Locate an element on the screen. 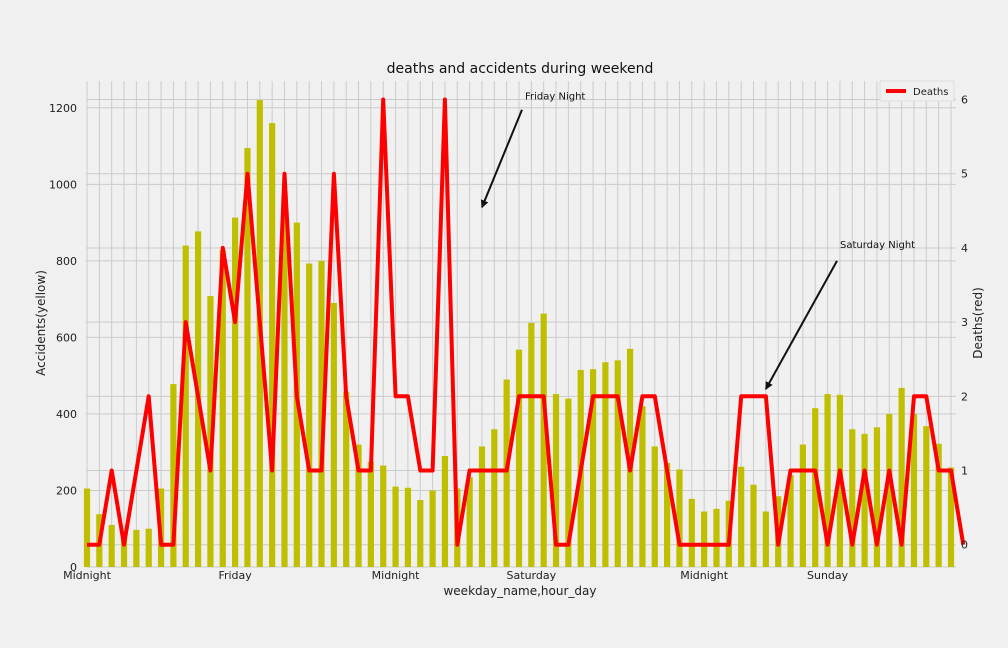  y-axis-left-label: Accidents(yellow) is located at coordinates (41, 323).